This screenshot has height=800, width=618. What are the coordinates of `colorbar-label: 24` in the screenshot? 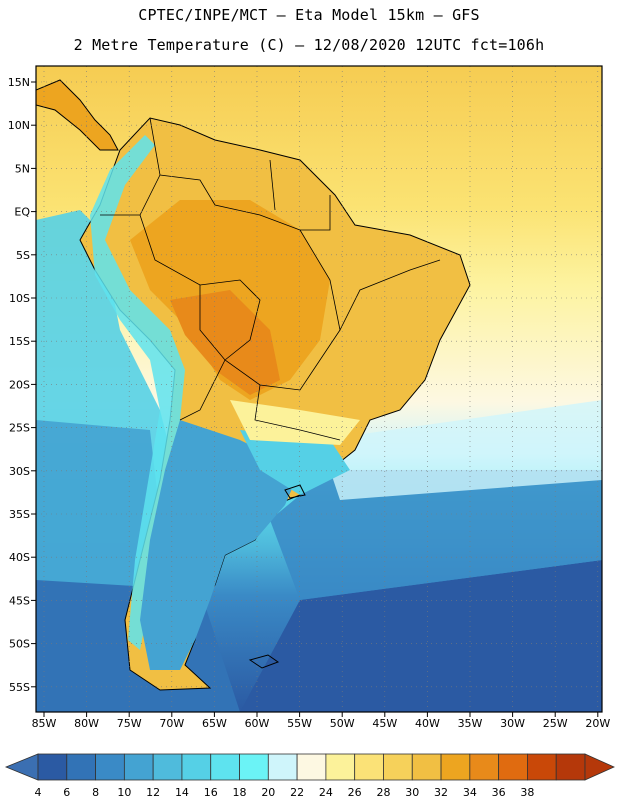 It's located at (326, 792).